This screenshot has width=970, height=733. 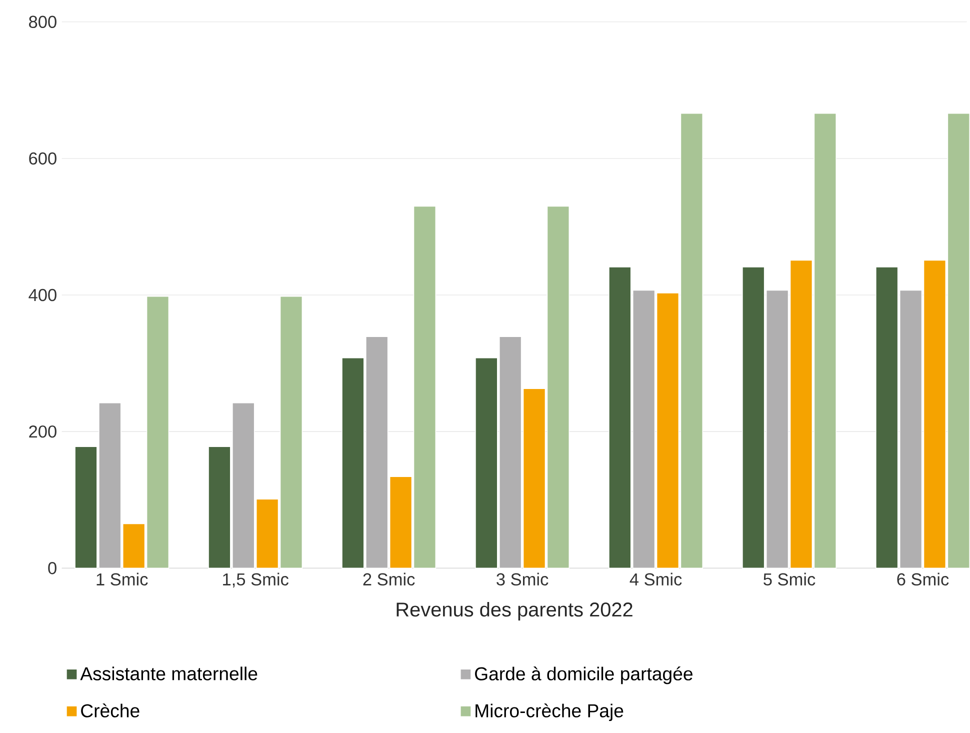 I want to click on y-tick-label: 200, so click(x=42, y=432).